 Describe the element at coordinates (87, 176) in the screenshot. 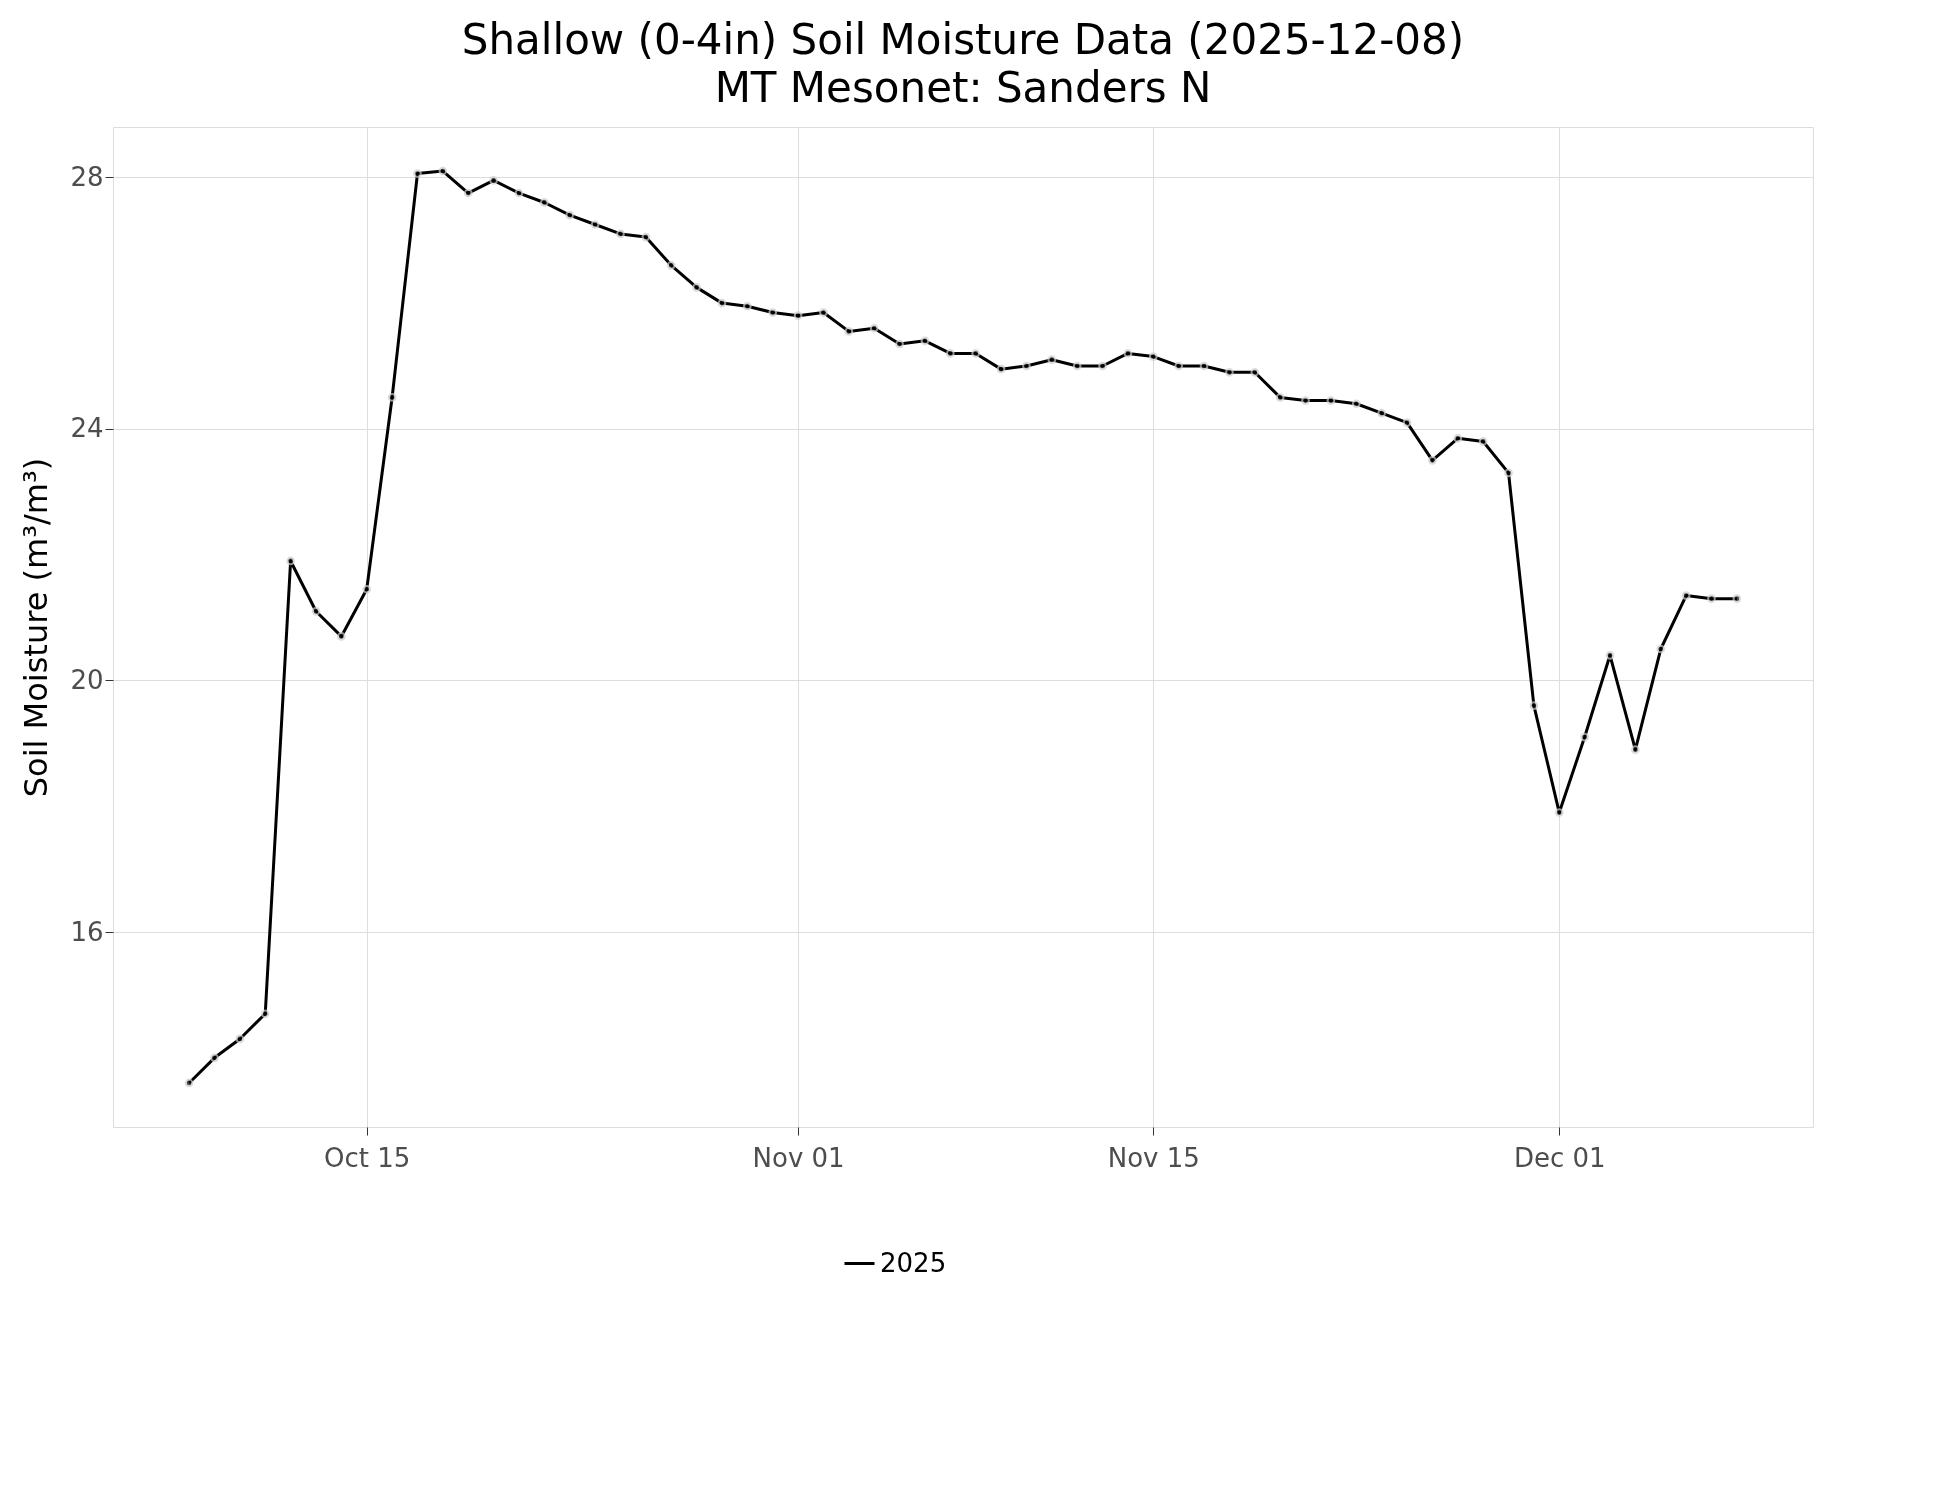

I see `y-tick-label: 28` at that location.